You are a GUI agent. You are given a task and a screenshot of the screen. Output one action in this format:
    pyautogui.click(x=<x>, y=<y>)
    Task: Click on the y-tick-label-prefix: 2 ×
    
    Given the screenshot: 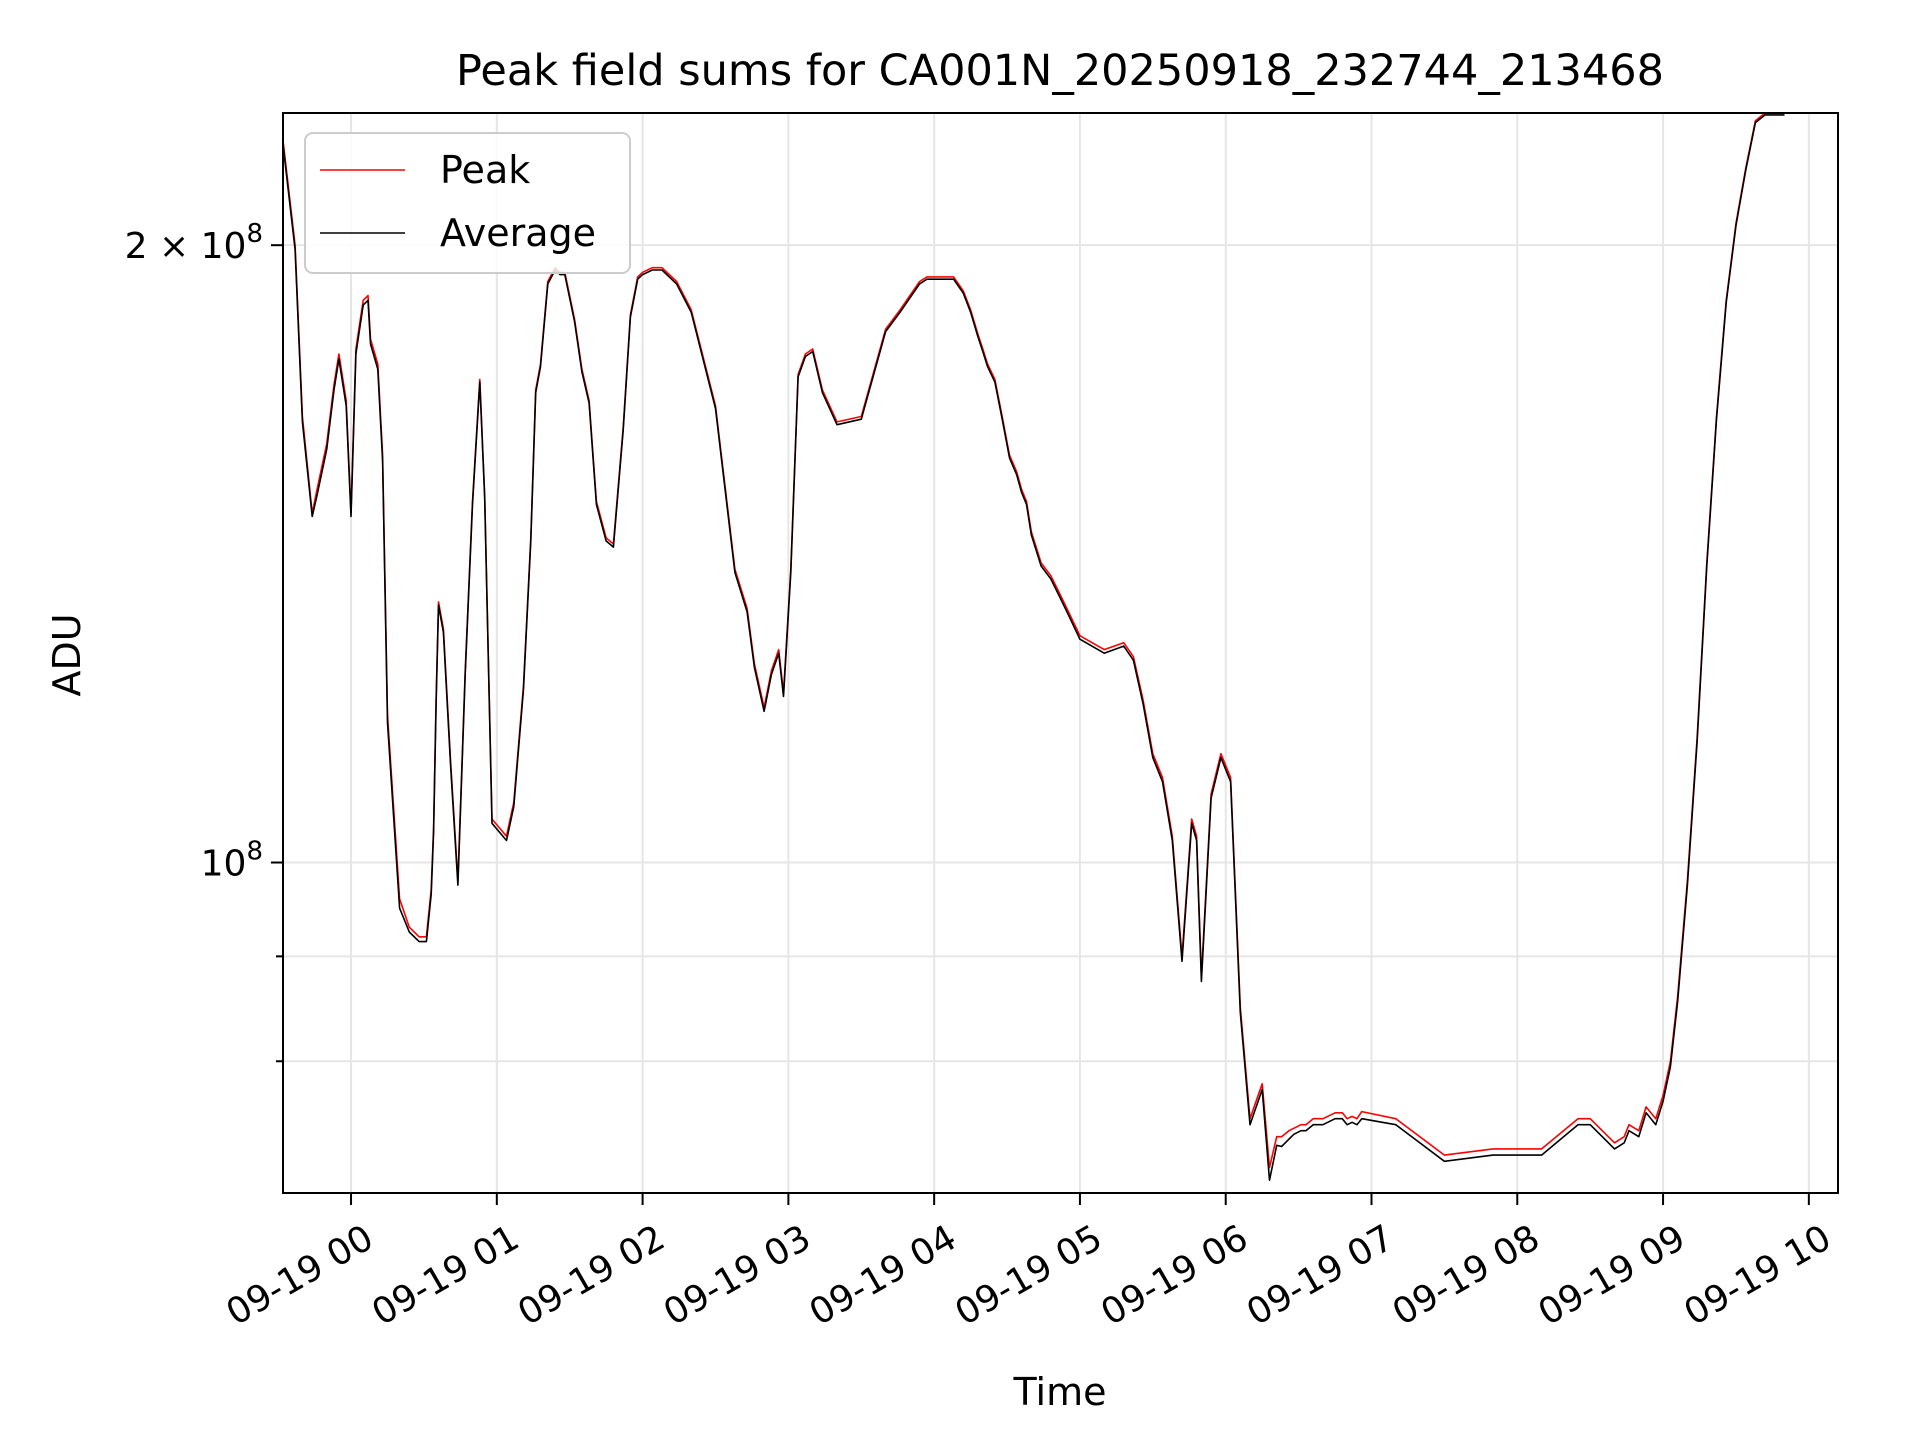 What is the action you would take?
    pyautogui.click(x=163, y=246)
    